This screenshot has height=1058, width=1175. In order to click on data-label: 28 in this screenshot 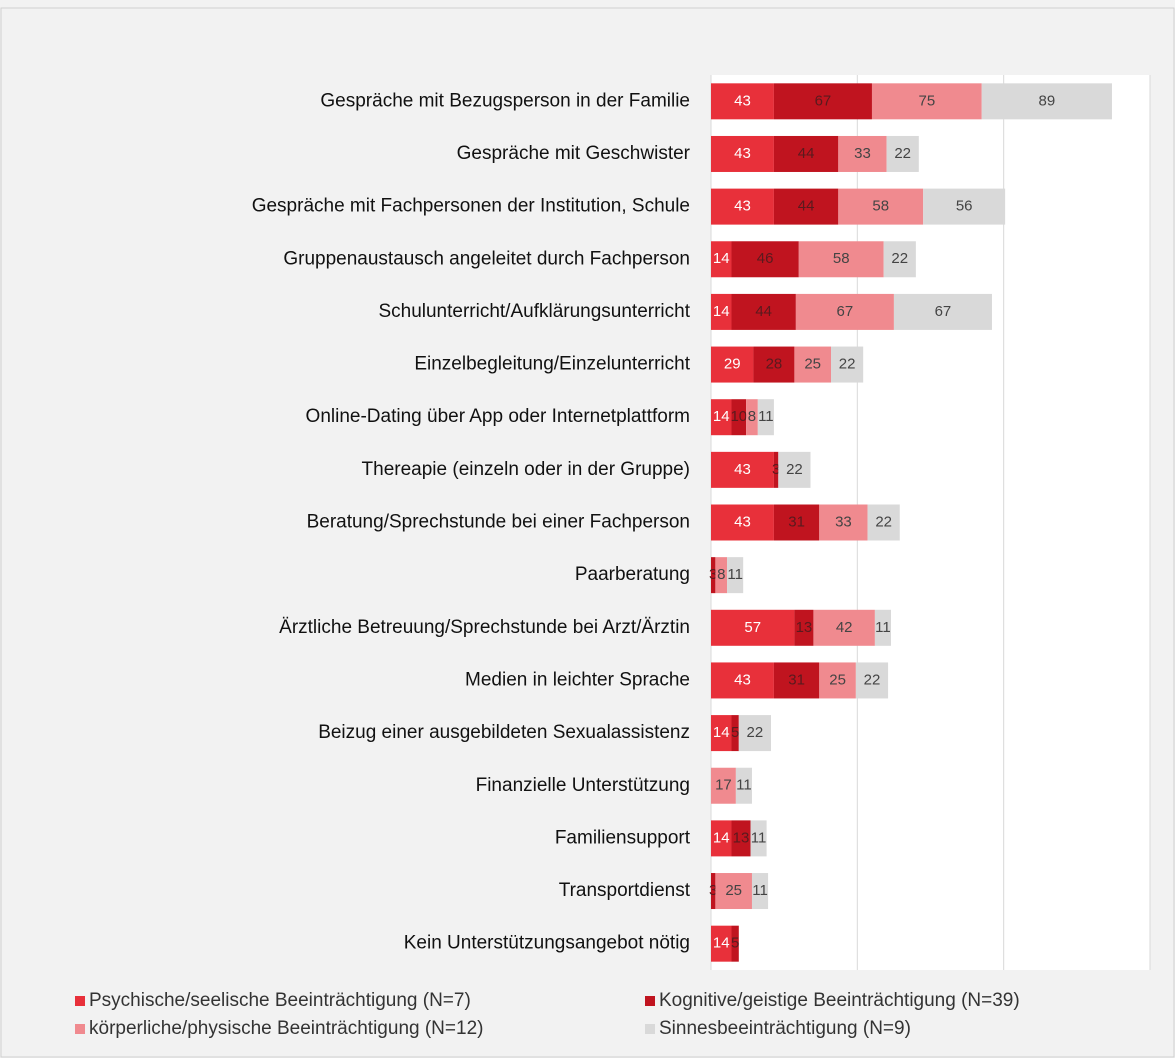, I will do `click(774, 364)`.